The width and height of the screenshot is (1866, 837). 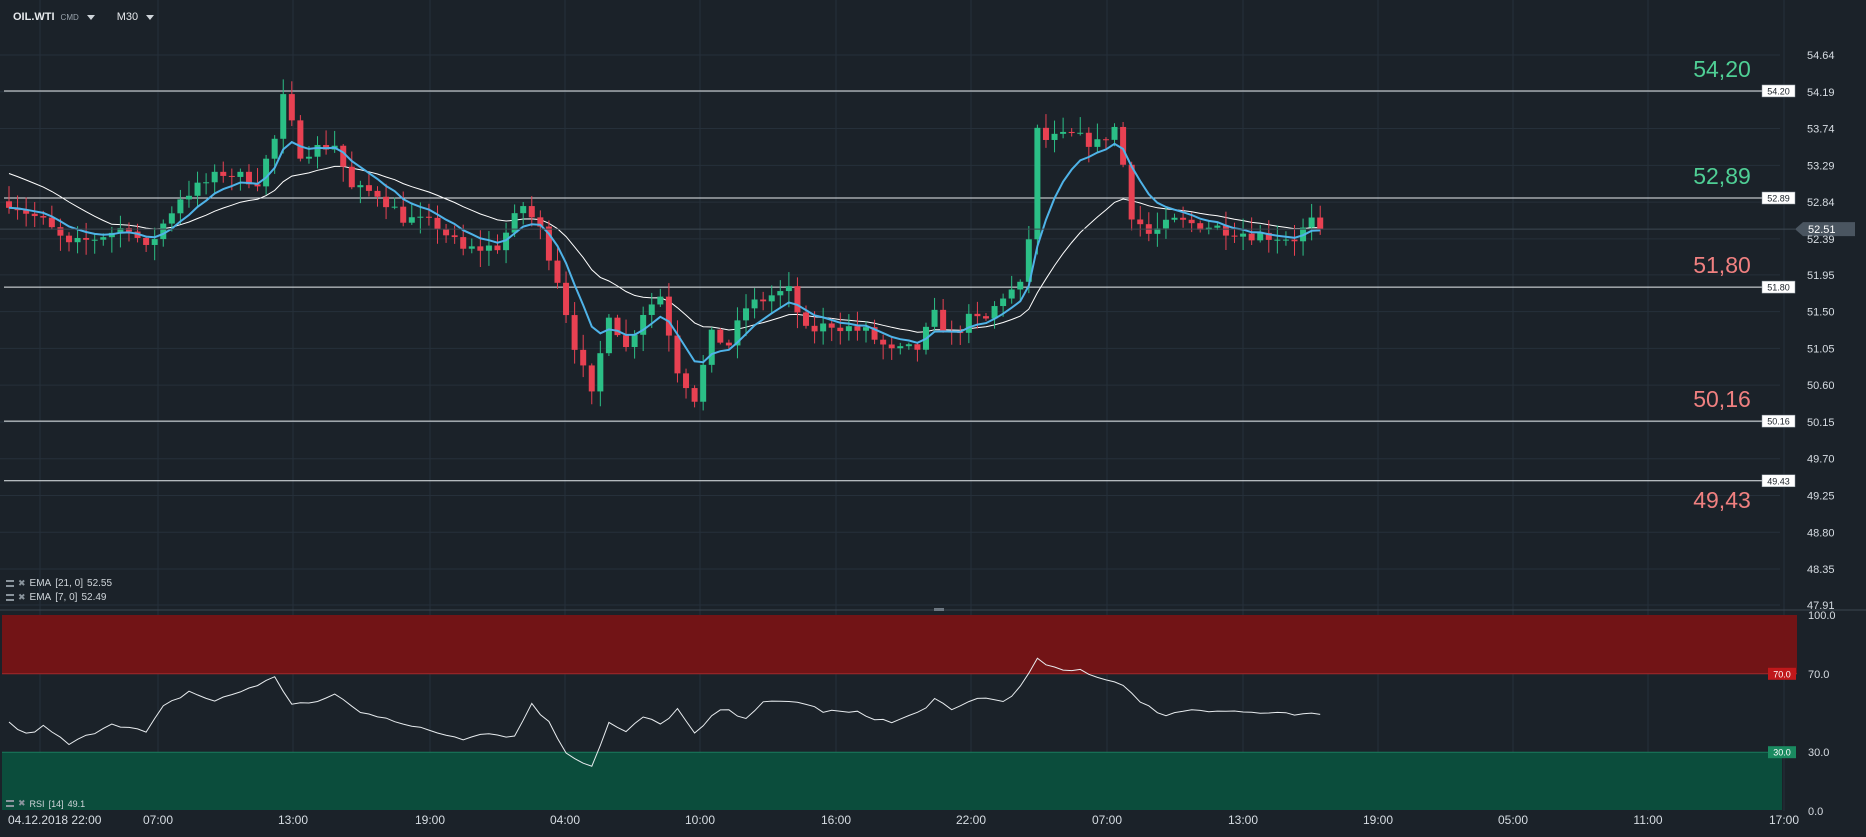 I want to click on ema21-path, so click(x=664, y=249).